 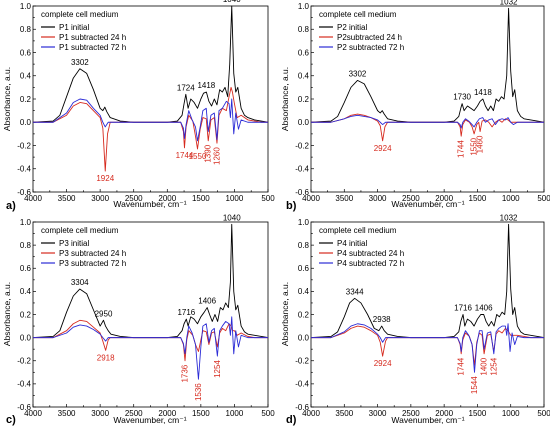 What do you see at coordinates (186, 87) in the screenshot?
I see `peak-label: 1724` at bounding box center [186, 87].